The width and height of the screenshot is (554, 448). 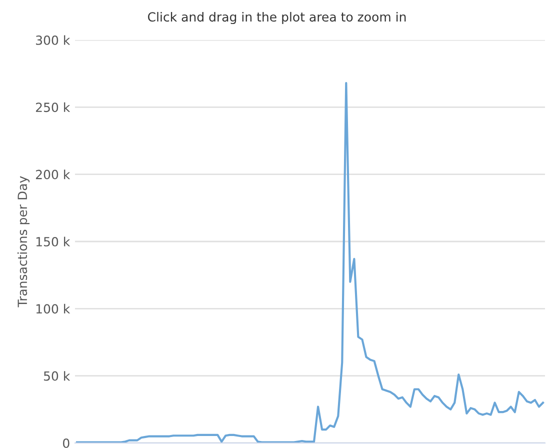 I want to click on y-tick-label: 200 k, so click(x=53, y=175).